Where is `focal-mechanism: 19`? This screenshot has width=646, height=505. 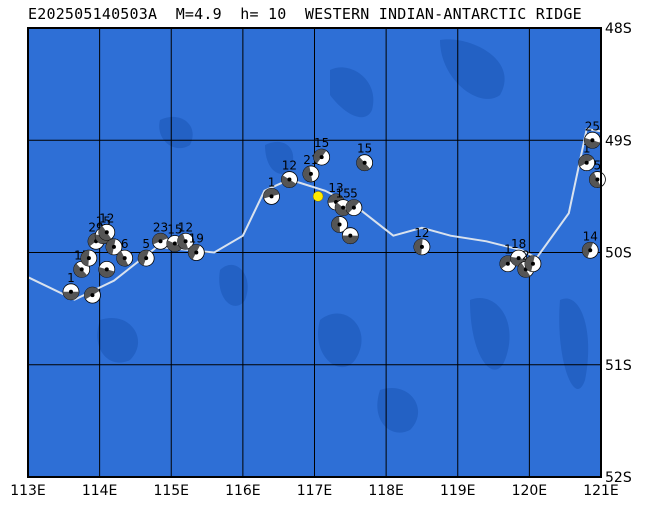
focal-mechanism: 19 is located at coordinates (196, 246).